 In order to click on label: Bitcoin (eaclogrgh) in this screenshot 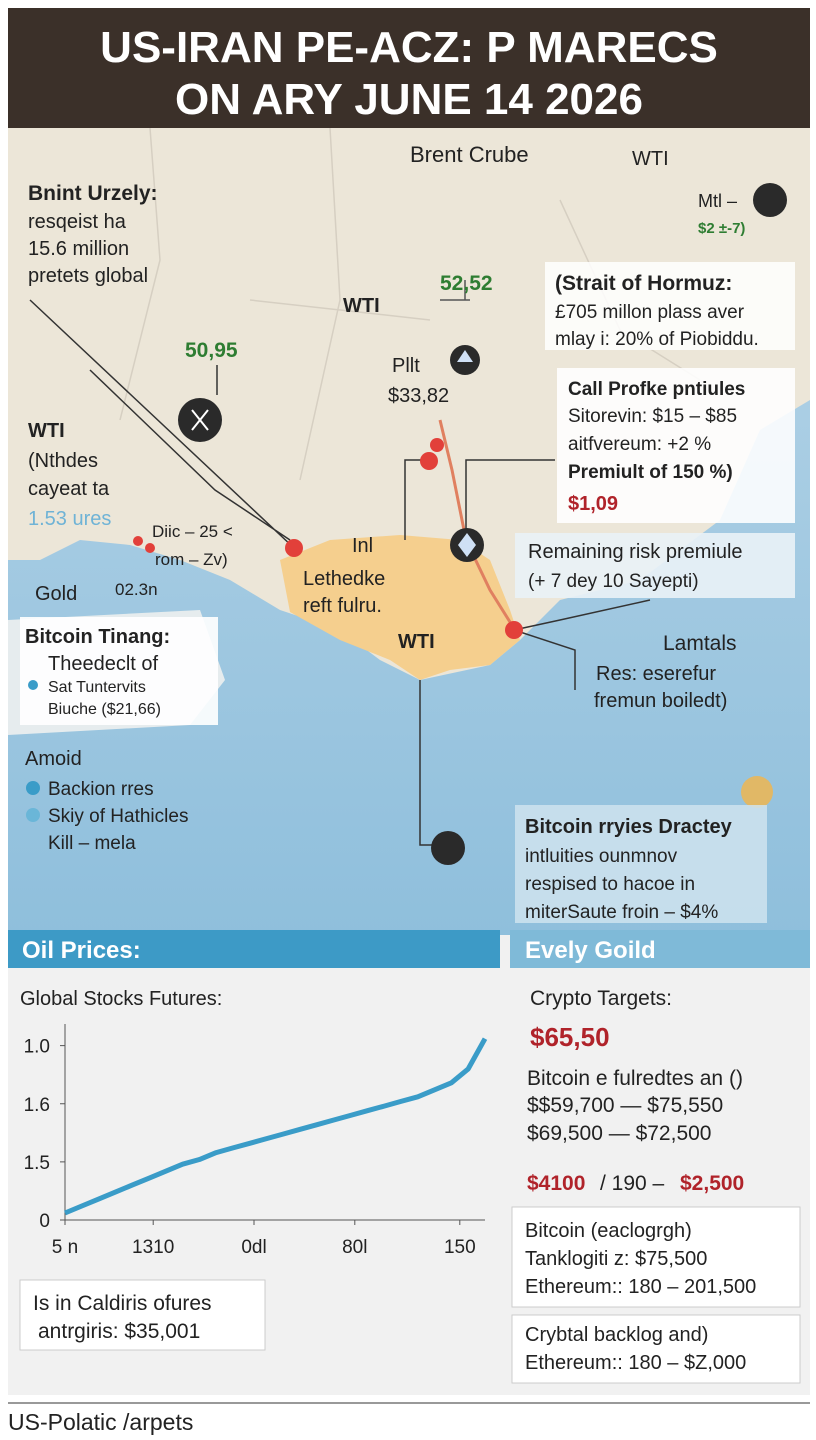, I will do `click(608, 1231)`.